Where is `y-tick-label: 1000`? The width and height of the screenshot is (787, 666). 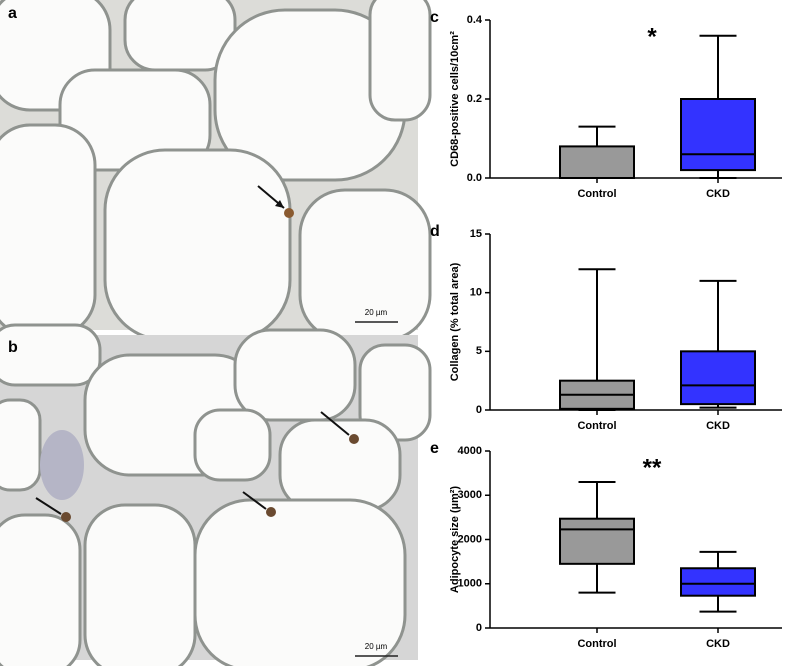 y-tick-label: 1000 is located at coordinates (470, 584).